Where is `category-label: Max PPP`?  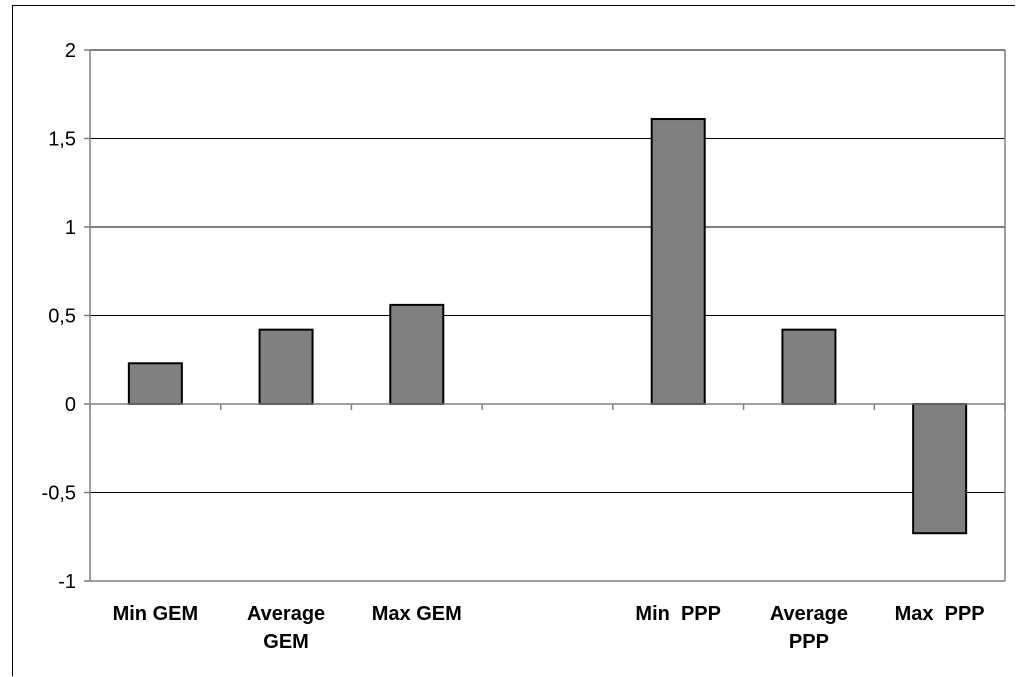 category-label: Max PPP is located at coordinates (940, 614).